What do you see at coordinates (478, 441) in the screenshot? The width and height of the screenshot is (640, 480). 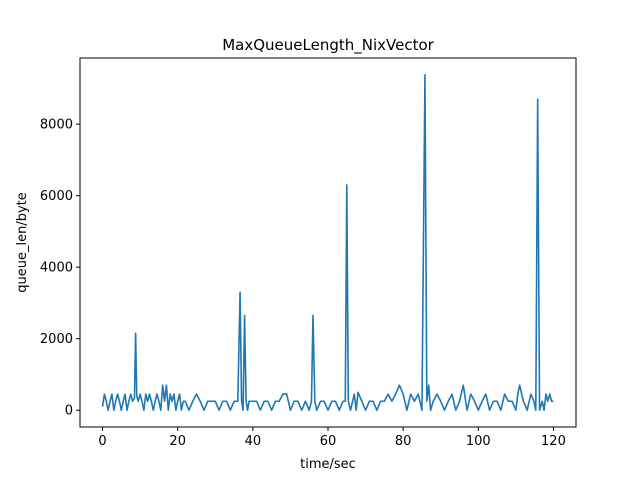 I see `x-tick-label: 100` at bounding box center [478, 441].